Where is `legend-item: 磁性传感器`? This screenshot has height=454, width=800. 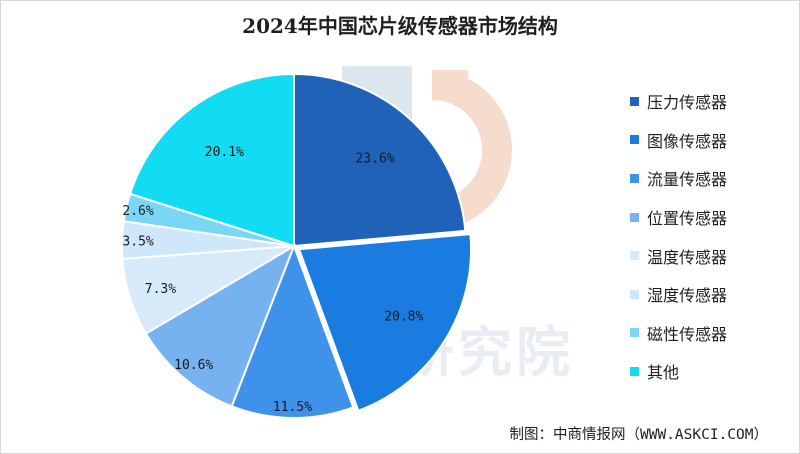
legend-item: 磁性传感器 is located at coordinates (678, 333).